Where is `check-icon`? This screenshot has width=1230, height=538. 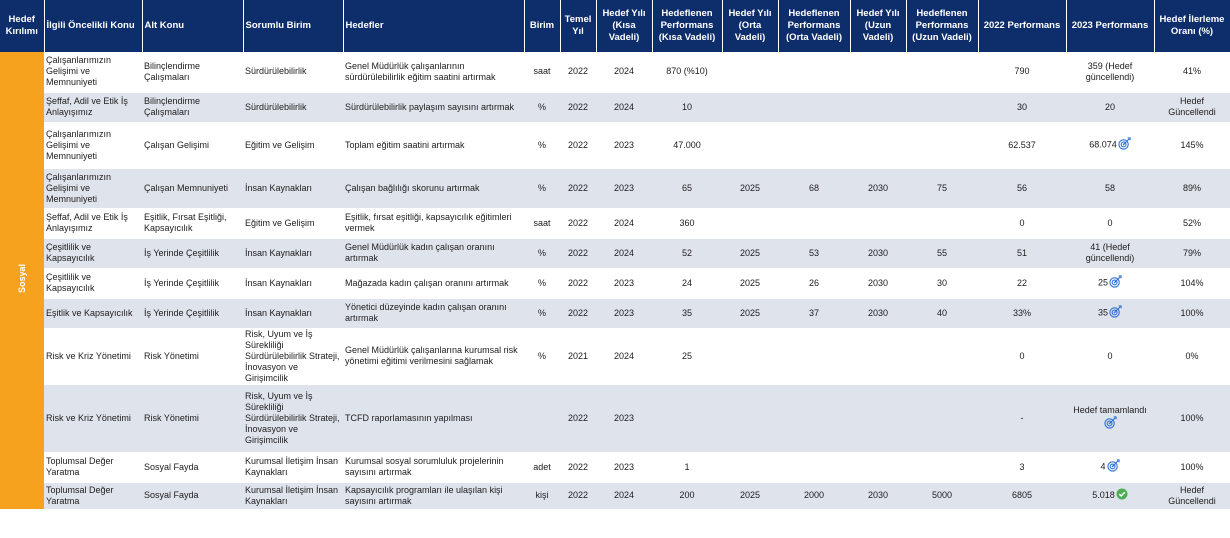
check-icon is located at coordinates (1122, 495).